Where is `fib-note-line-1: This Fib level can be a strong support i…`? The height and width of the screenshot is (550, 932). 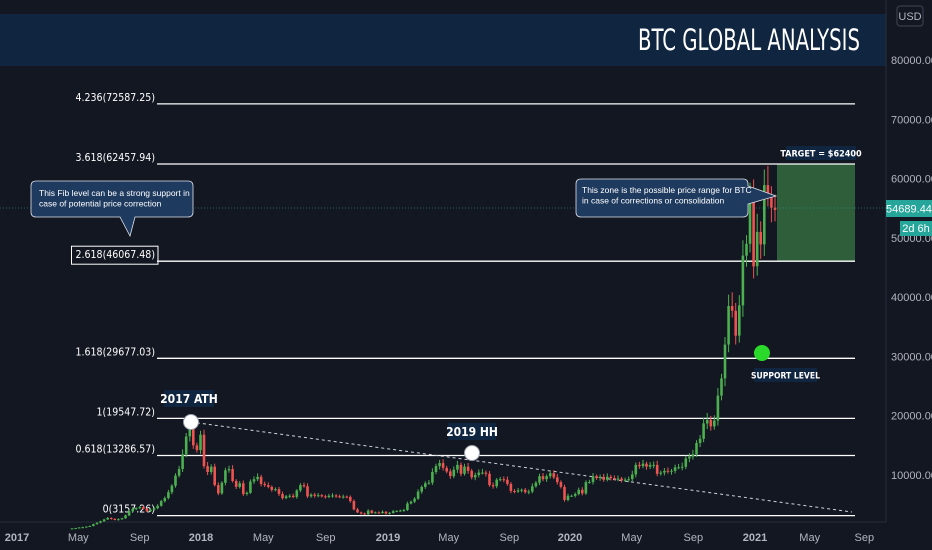 fib-note-line-1: This Fib level can be a strong support i… is located at coordinates (114, 193).